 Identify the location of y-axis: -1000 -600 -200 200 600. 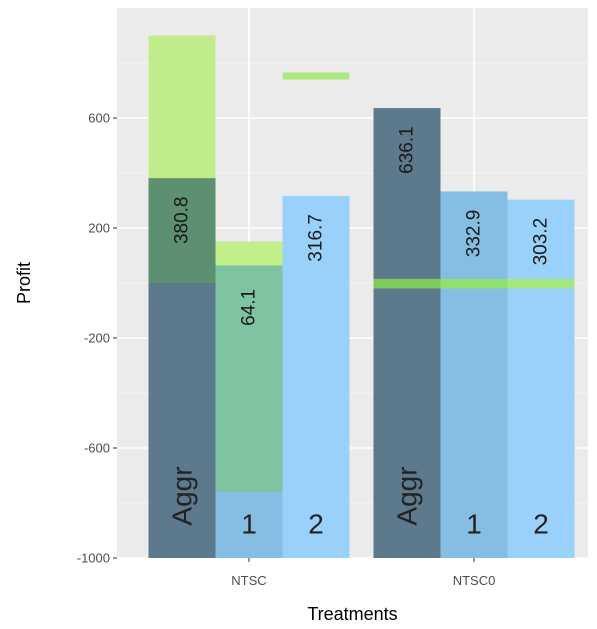
(97, 338).